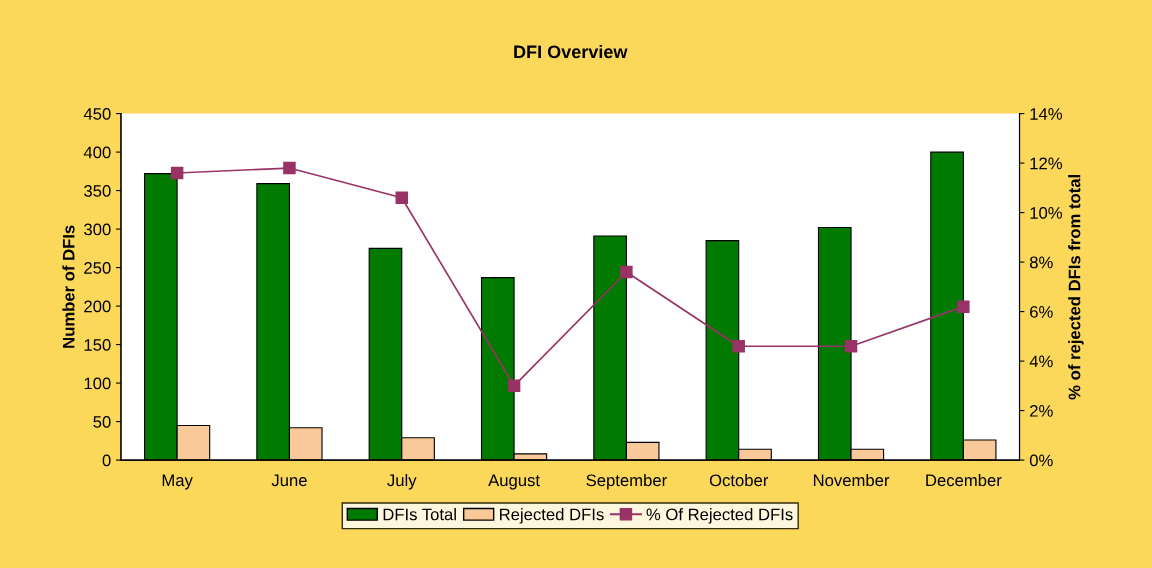 Image resolution: width=1152 pixels, height=568 pixels. I want to click on y-tick-label: 350, so click(97, 191).